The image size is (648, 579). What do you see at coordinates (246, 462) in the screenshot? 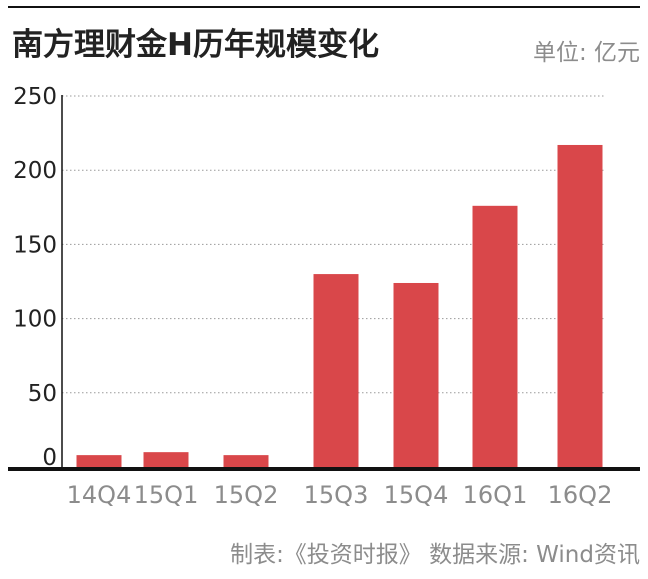
I see `bar-15q2` at bounding box center [246, 462].